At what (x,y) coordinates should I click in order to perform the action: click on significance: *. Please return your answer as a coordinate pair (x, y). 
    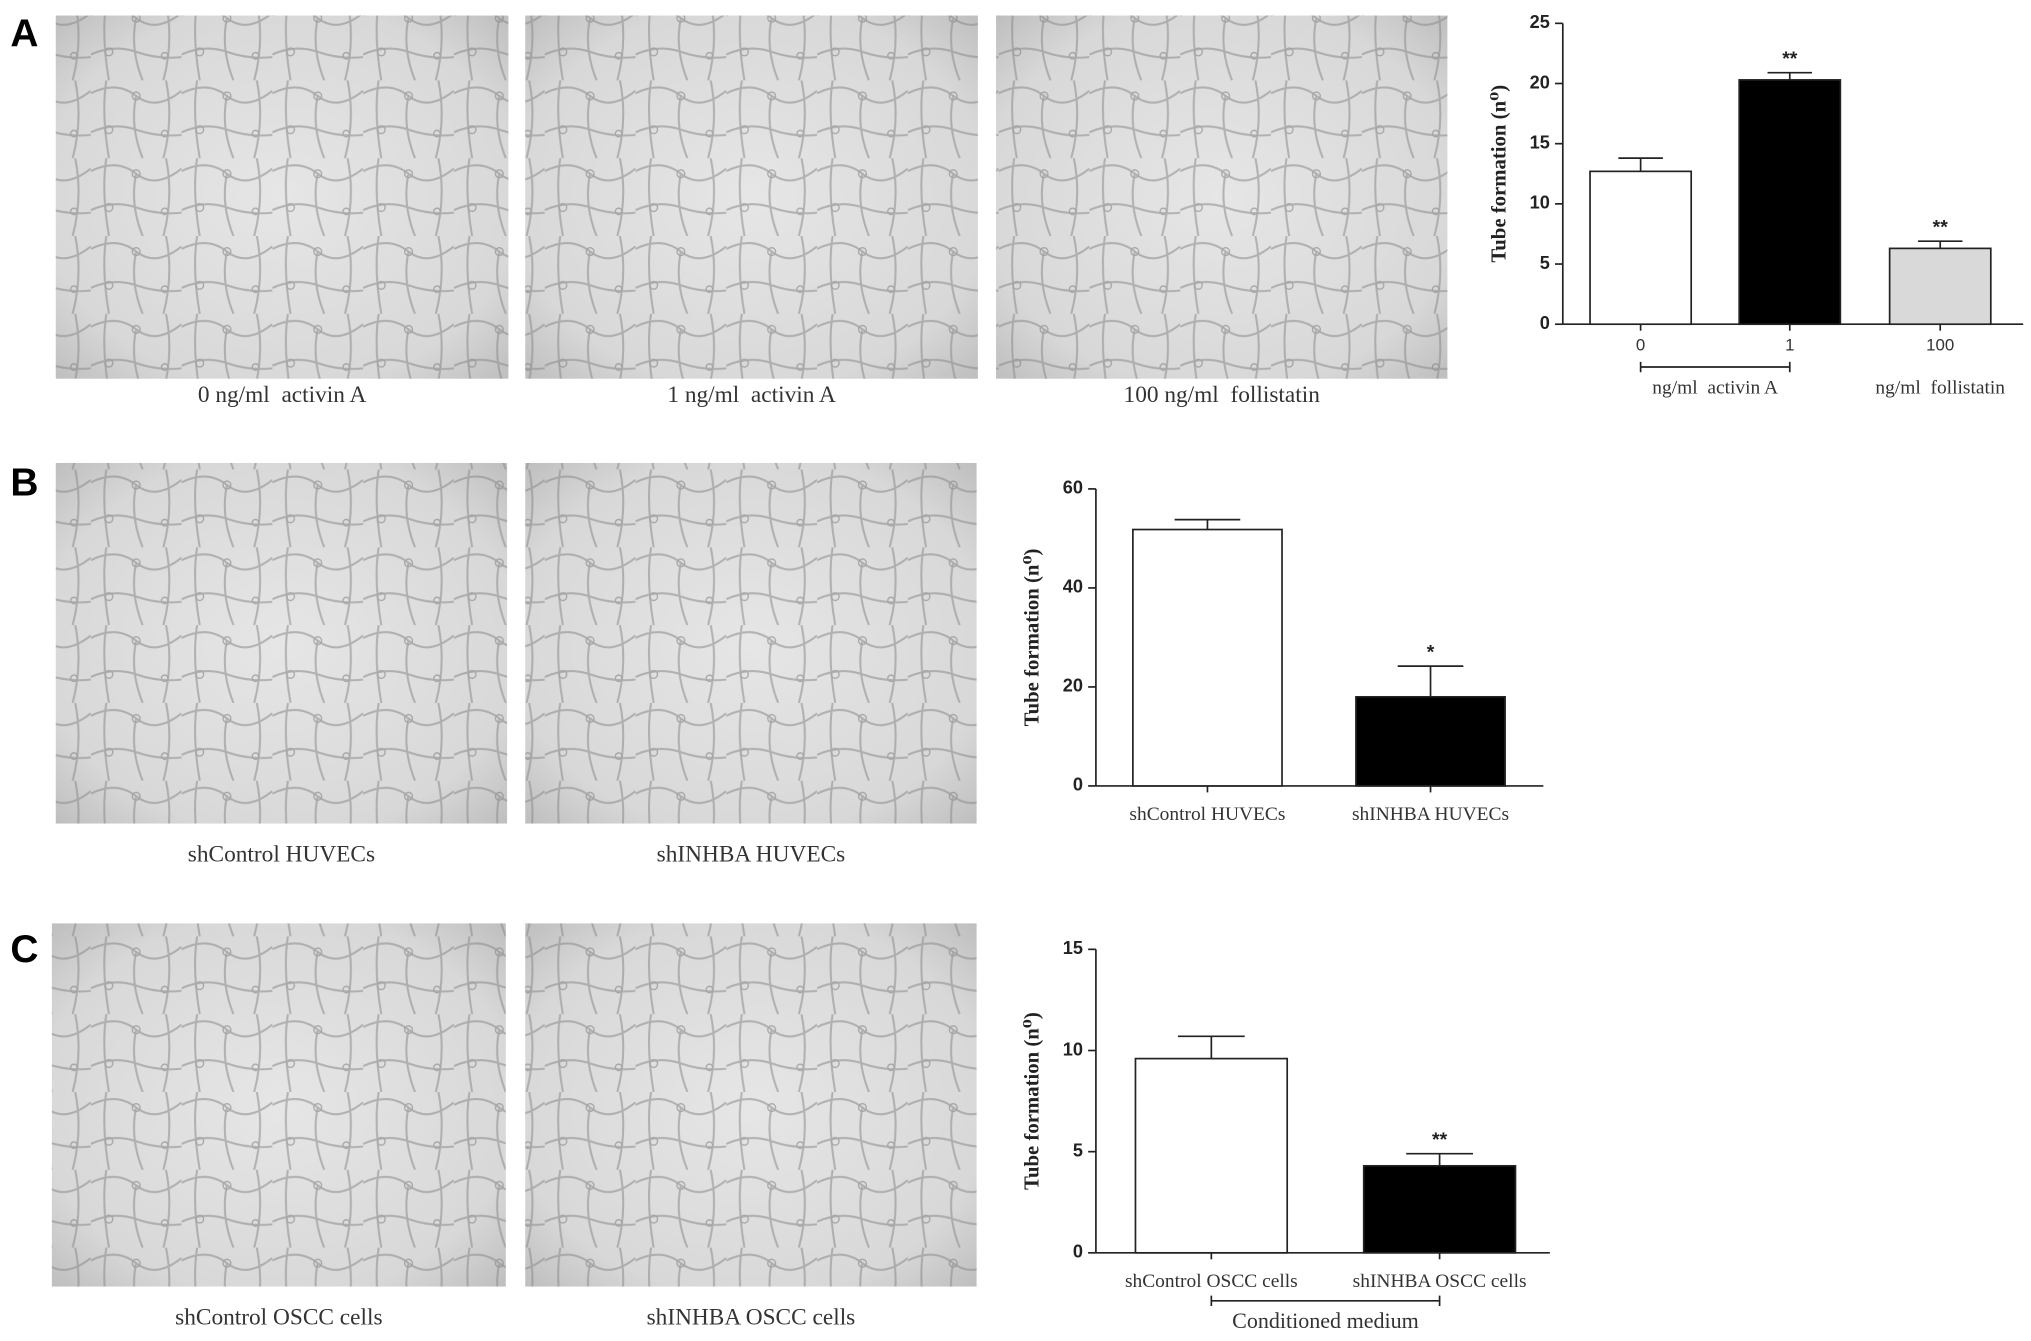
    Looking at the image, I should click on (1431, 652).